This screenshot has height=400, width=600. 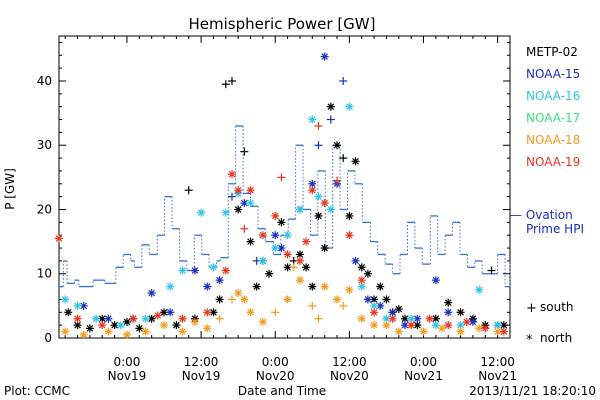 I want to click on marker-legend-south-symbol: +, so click(x=531, y=308).